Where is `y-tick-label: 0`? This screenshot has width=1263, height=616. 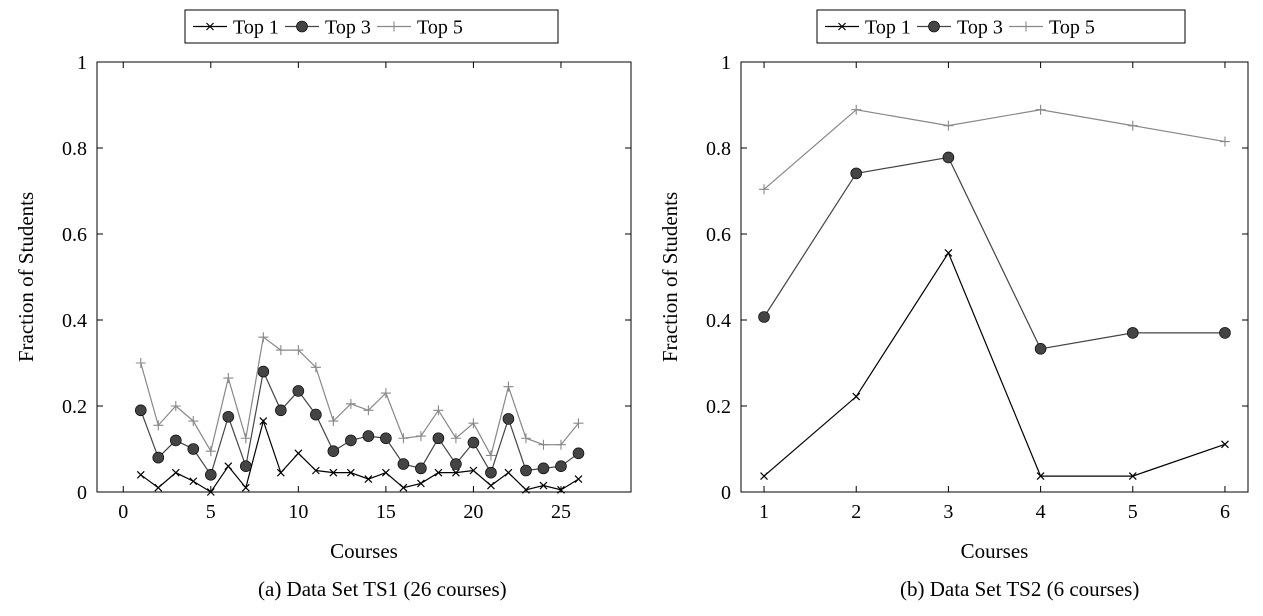
y-tick-label: 0 is located at coordinates (726, 493).